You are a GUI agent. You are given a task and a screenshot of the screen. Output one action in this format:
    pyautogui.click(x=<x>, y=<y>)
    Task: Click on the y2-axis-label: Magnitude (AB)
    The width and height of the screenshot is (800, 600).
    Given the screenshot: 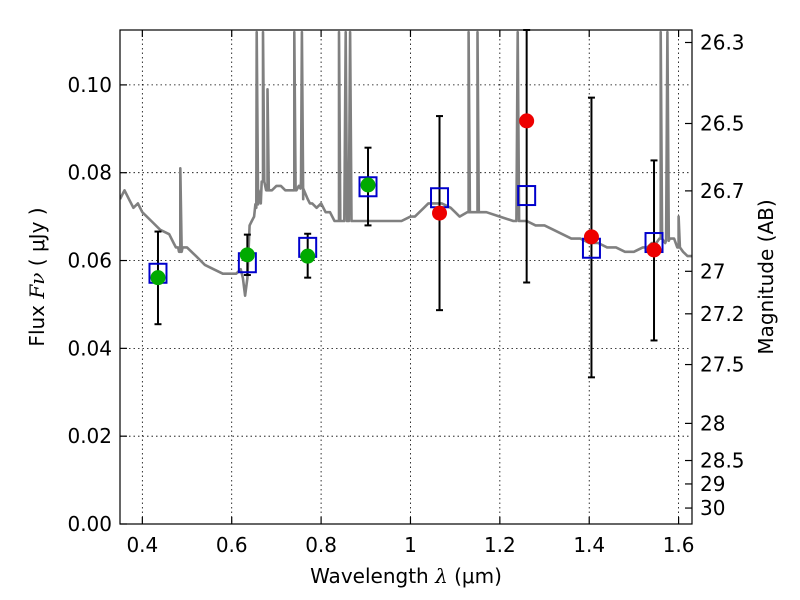 What is the action you would take?
    pyautogui.click(x=766, y=276)
    